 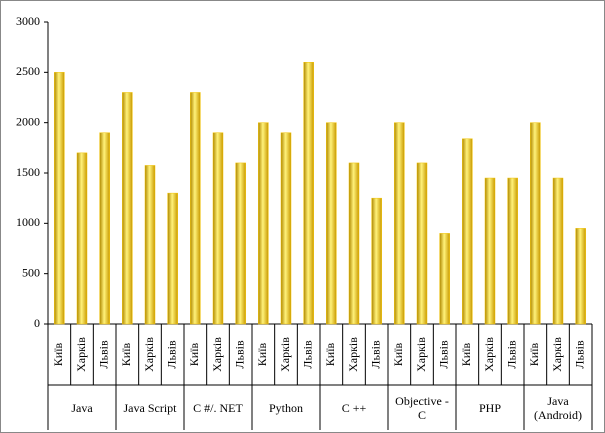 What do you see at coordinates (150, 407) in the screenshot?
I see `group-label: Java Script` at bounding box center [150, 407].